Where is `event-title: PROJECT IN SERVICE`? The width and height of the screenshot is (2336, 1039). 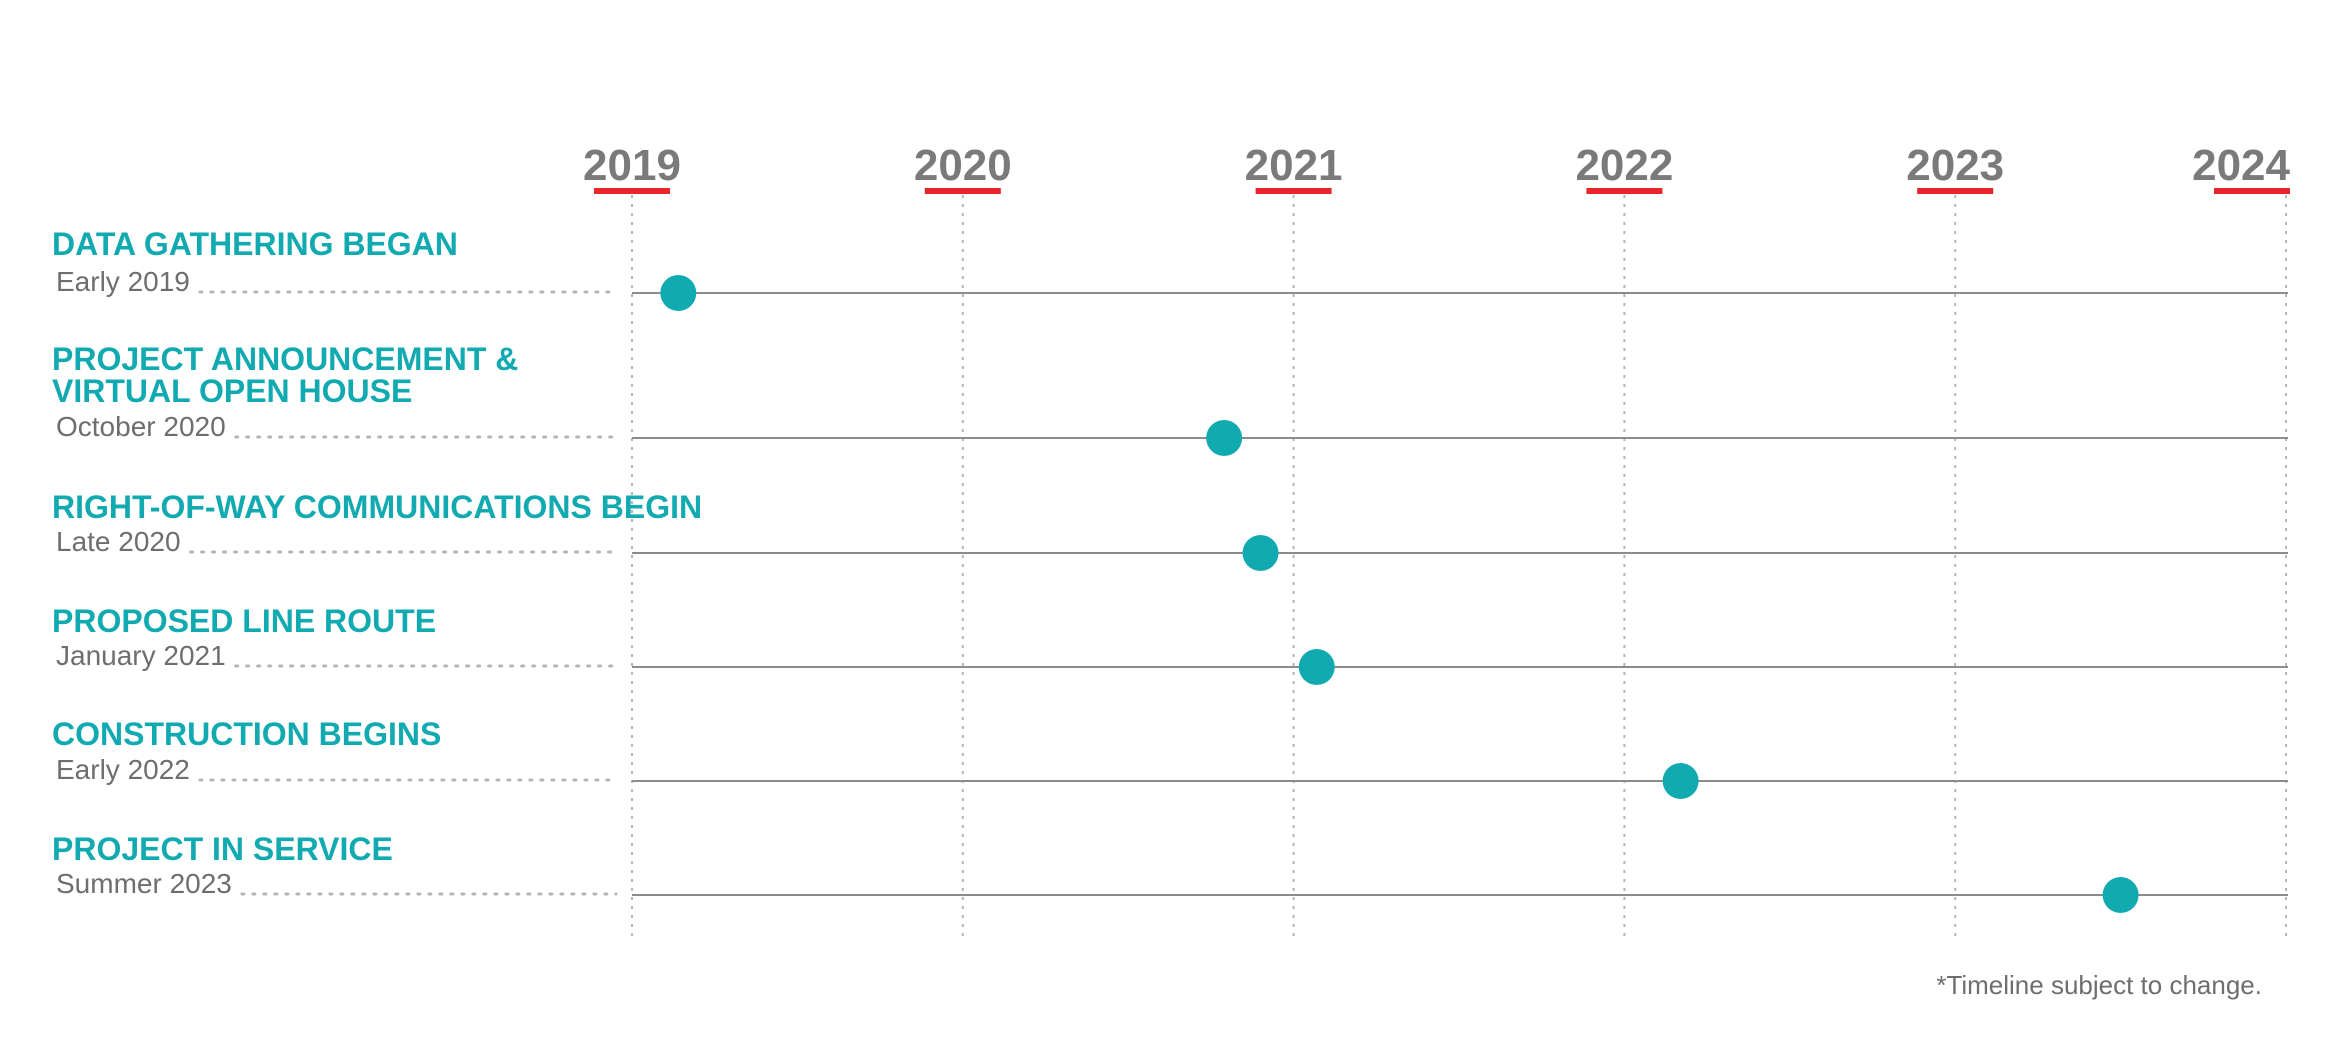
event-title: PROJECT IN SERVICE is located at coordinates (222, 849).